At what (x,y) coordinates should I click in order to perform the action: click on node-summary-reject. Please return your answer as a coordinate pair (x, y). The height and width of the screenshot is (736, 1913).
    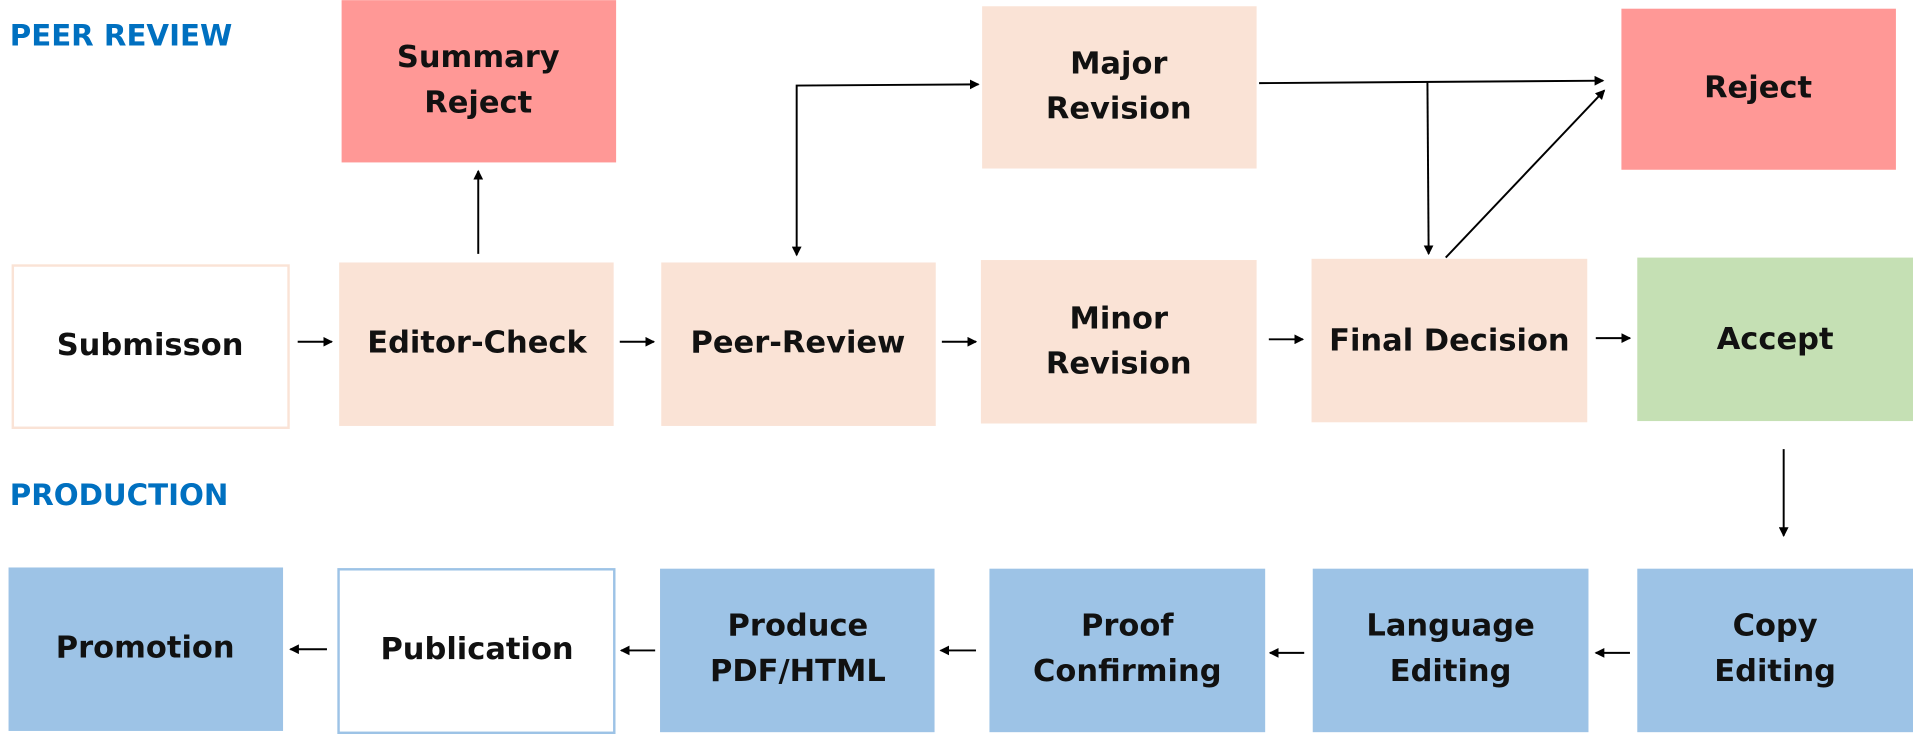
    Looking at the image, I should click on (479, 81).